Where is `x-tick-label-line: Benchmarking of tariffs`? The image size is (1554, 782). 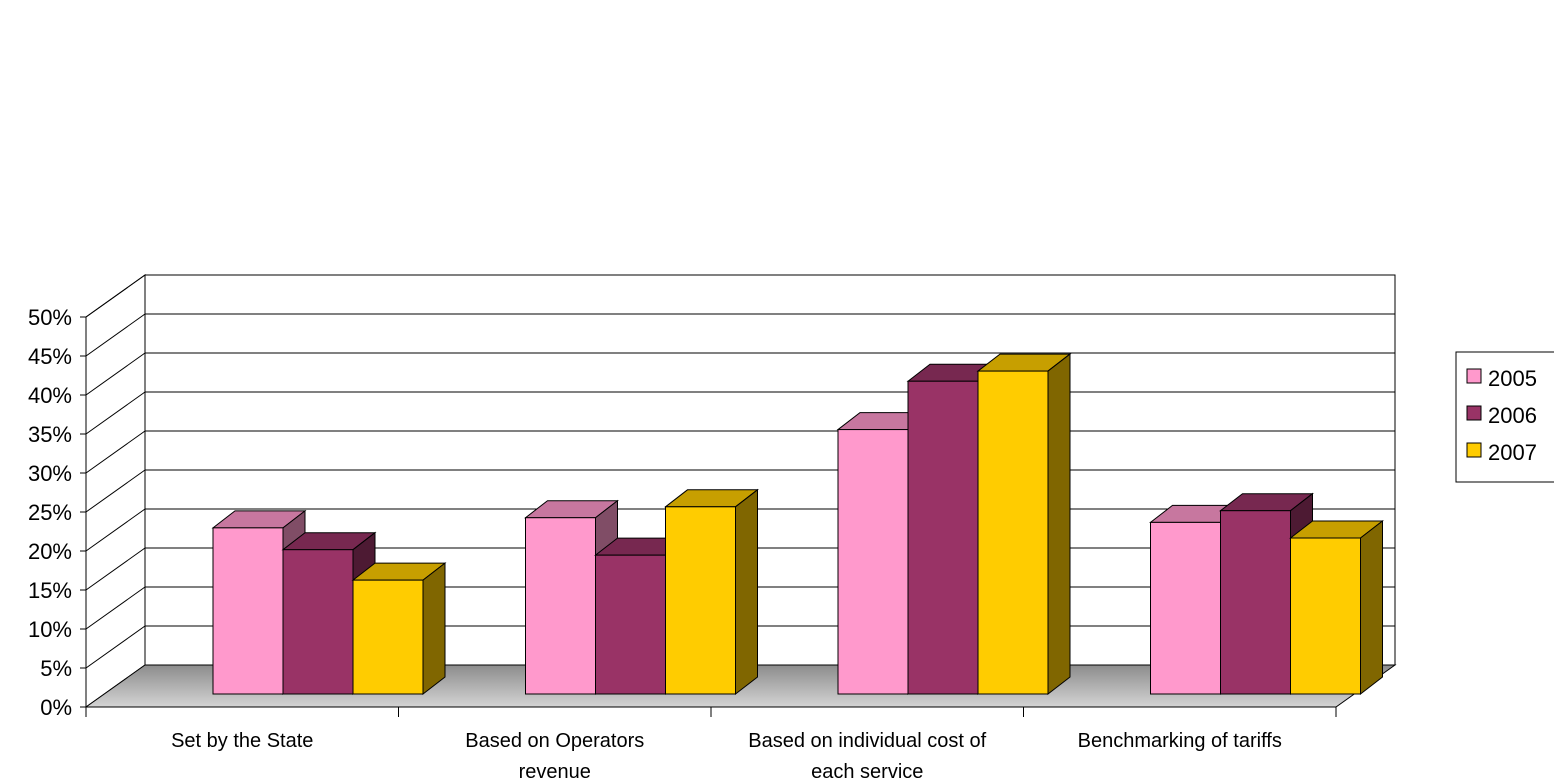 x-tick-label-line: Benchmarking of tariffs is located at coordinates (1180, 741).